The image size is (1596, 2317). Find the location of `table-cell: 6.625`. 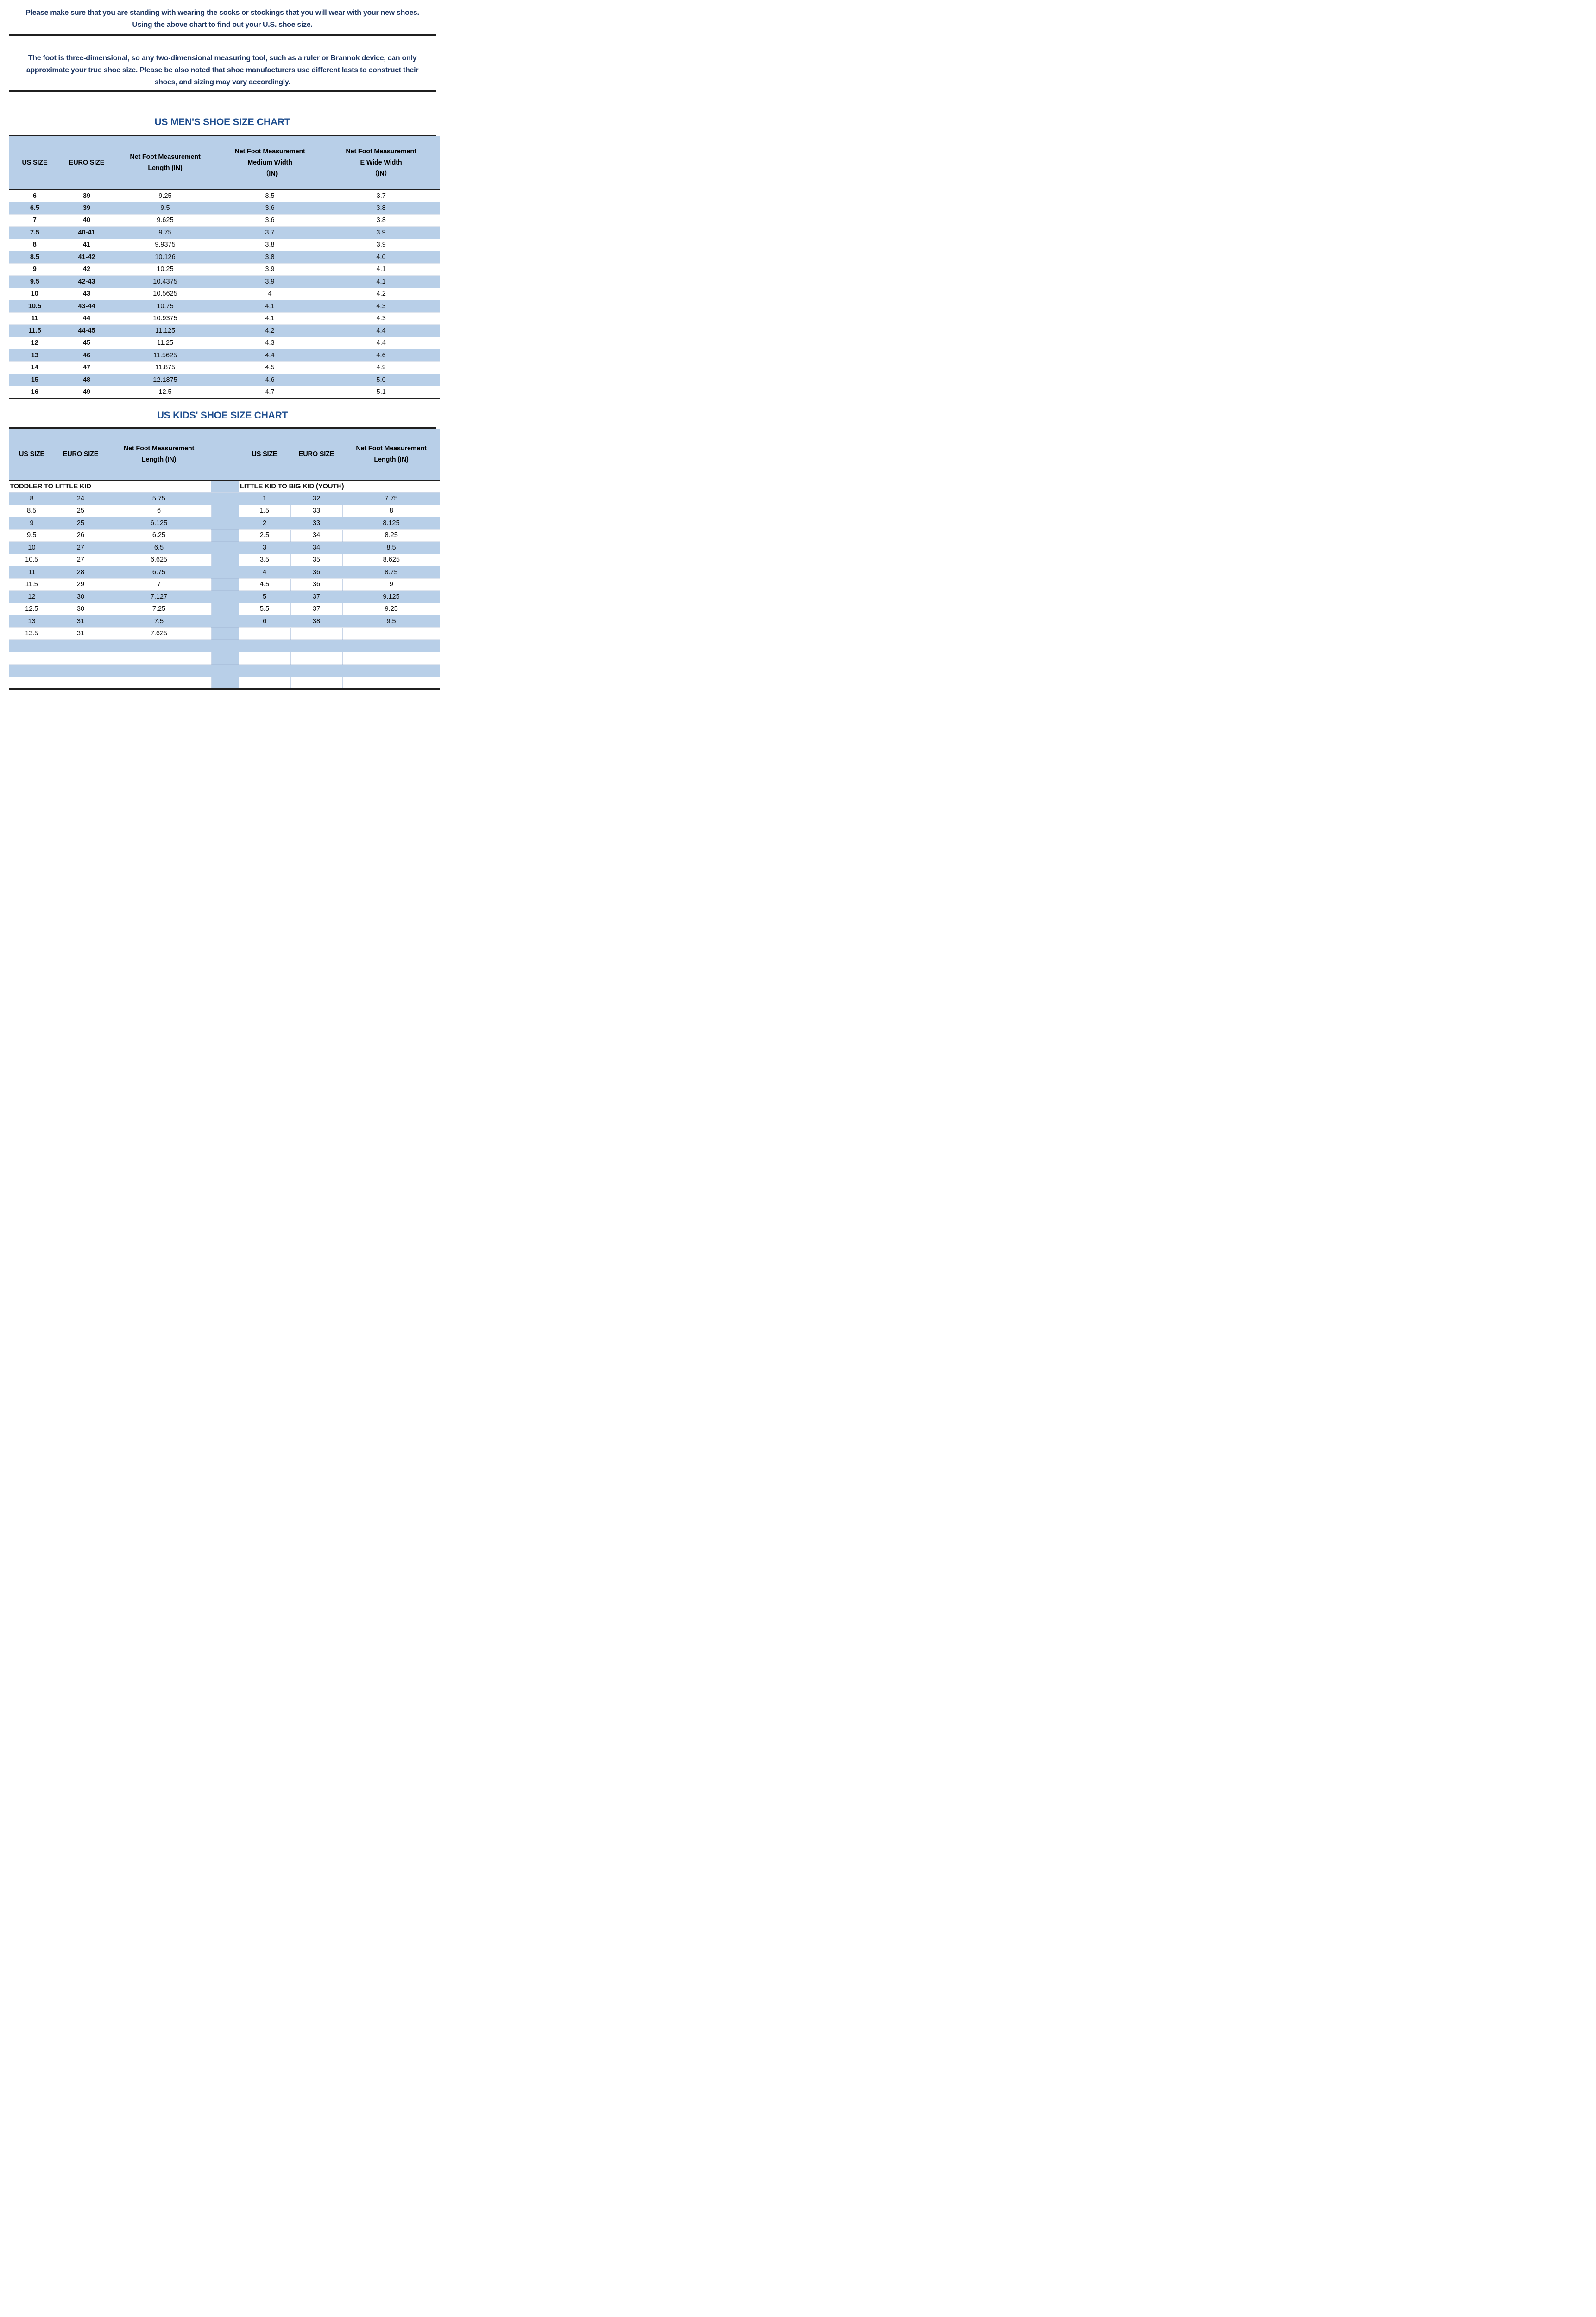

table-cell: 6.625 is located at coordinates (159, 560).